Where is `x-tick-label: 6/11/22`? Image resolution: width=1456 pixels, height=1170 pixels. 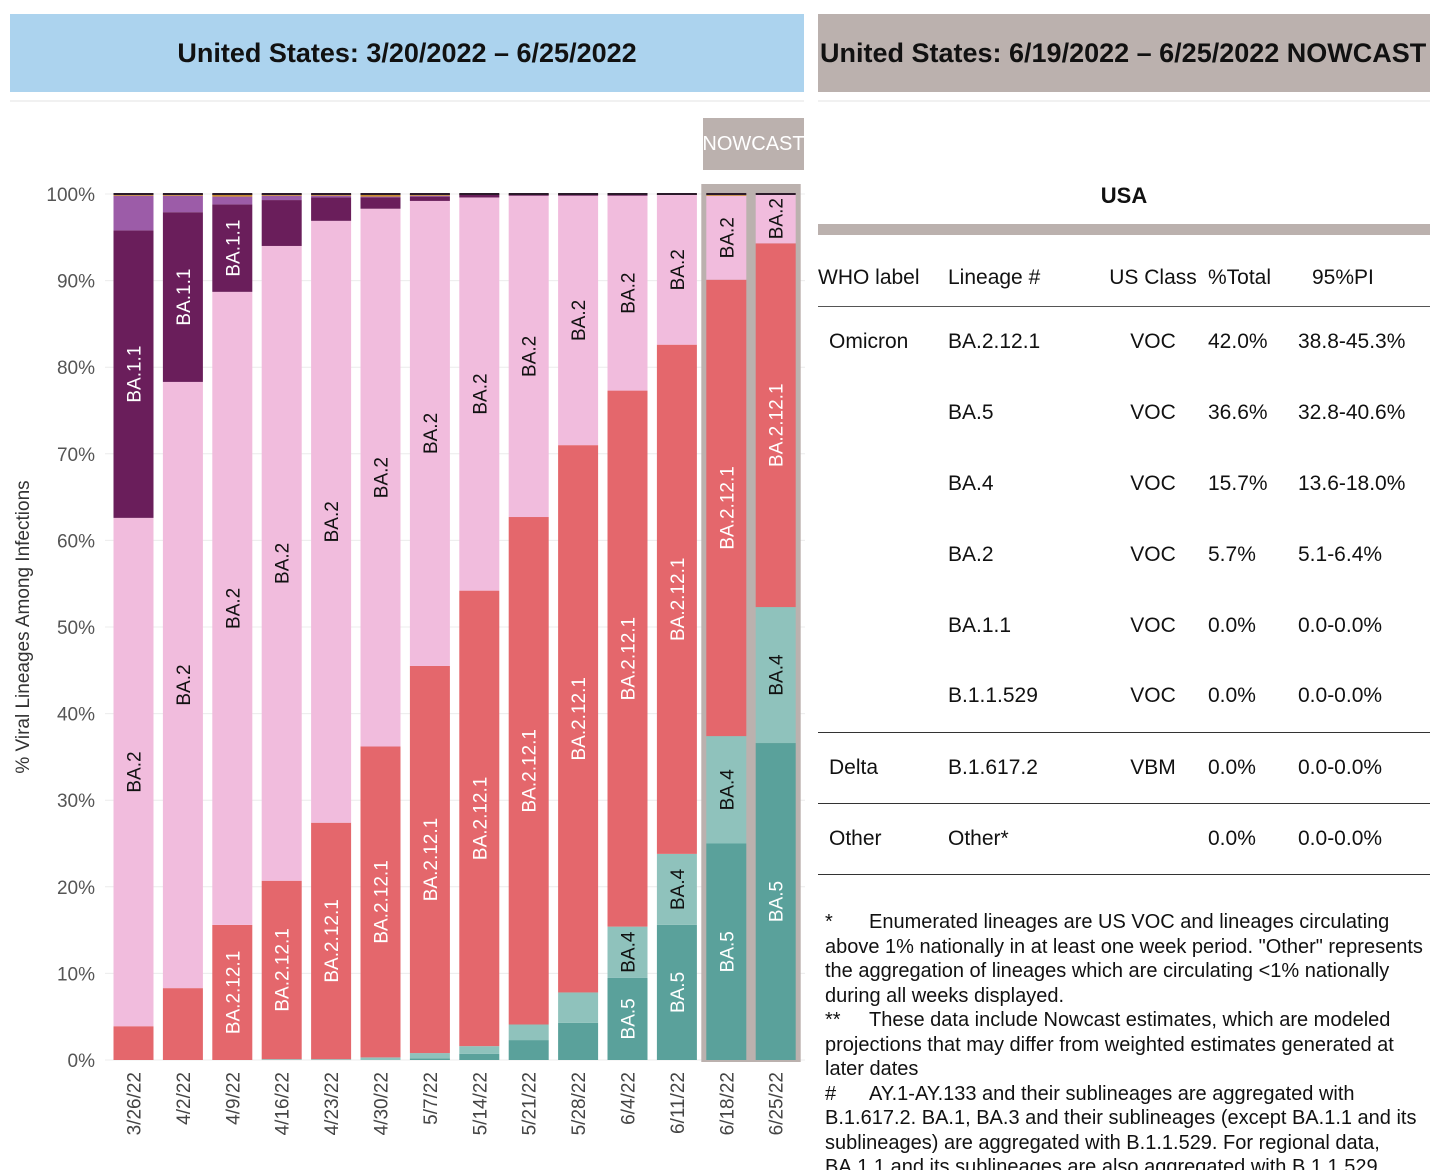
x-tick-label: 6/11/22 is located at coordinates (678, 1103).